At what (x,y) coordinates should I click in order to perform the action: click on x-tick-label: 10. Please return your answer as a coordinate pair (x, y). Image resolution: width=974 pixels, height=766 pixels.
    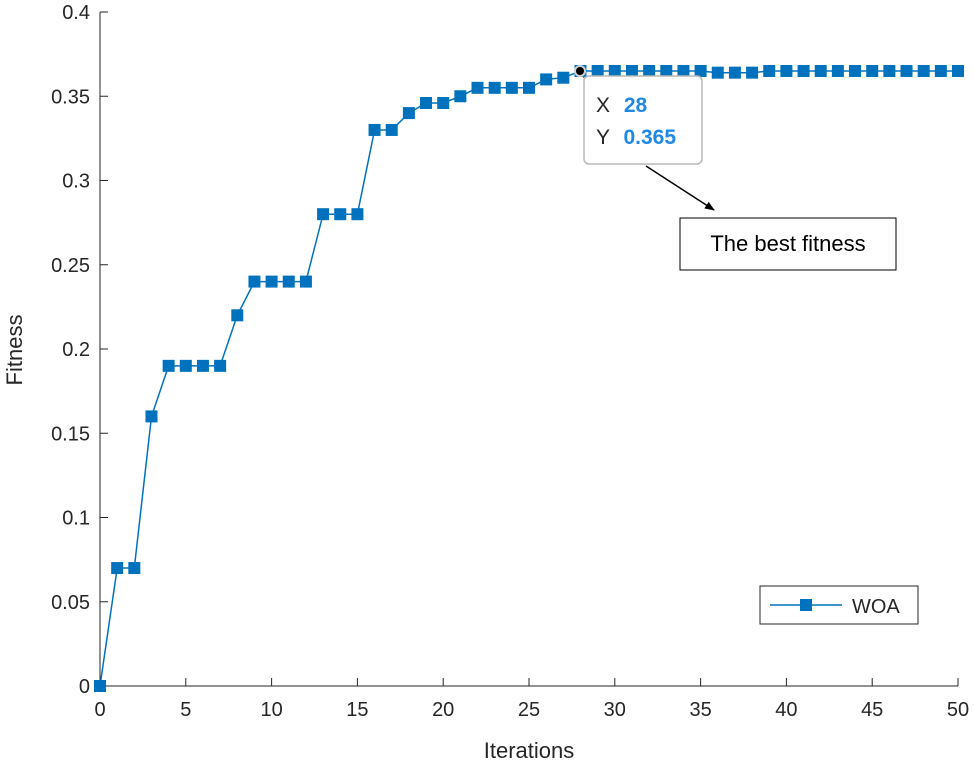
    Looking at the image, I should click on (271, 710).